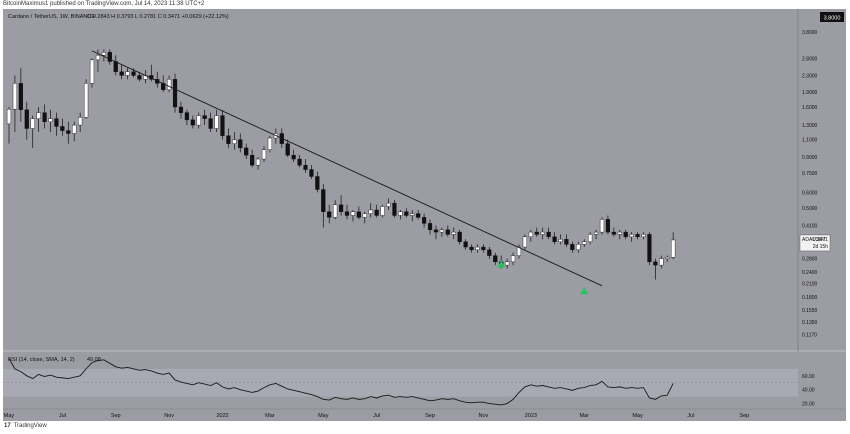 Image resolution: width=850 pixels, height=434 pixels. I want to click on top-axis-label: 3.8000, so click(832, 17).